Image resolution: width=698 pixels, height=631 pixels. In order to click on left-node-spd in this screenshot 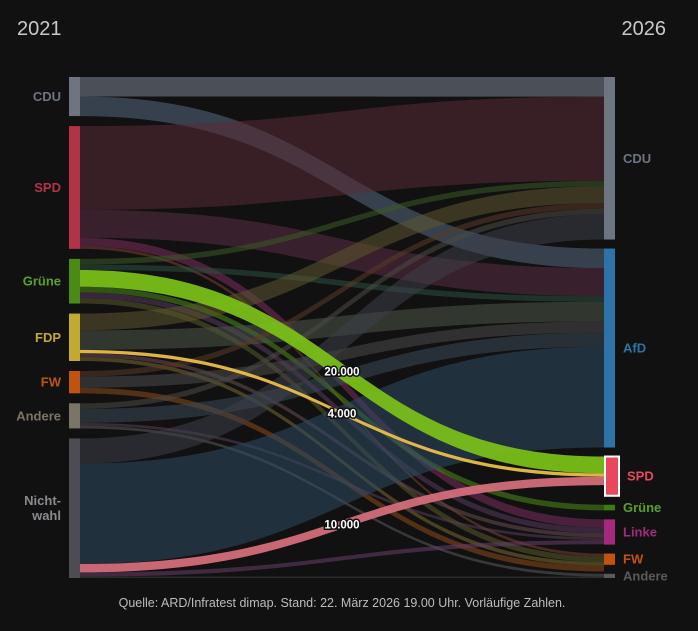, I will do `click(74, 187)`.